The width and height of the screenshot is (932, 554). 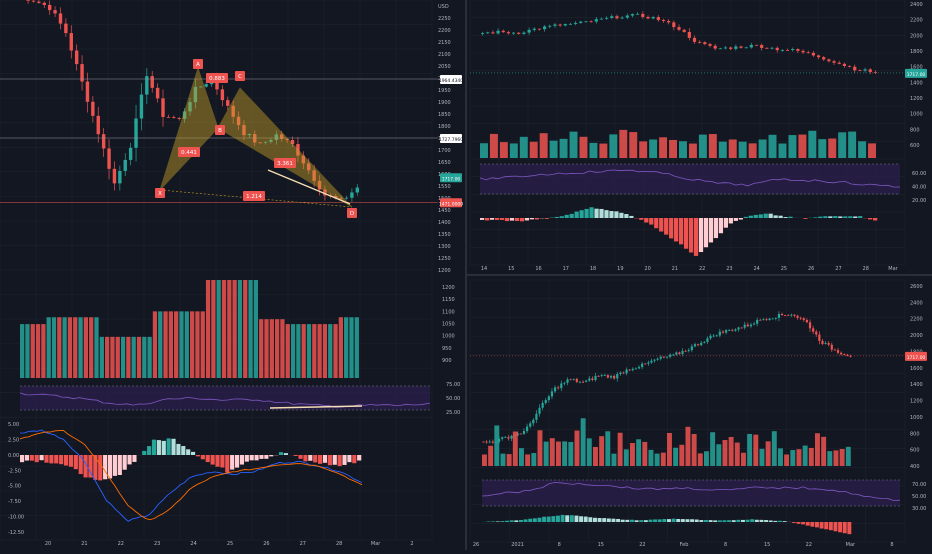 I want to click on br-price-tick: 1200, so click(x=916, y=402).